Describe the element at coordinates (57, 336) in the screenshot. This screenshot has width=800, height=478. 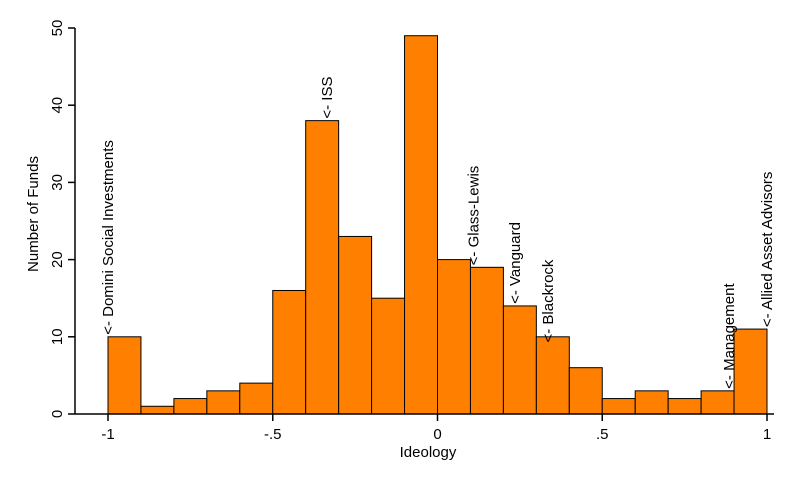
I see `y-tick-label: 10` at that location.